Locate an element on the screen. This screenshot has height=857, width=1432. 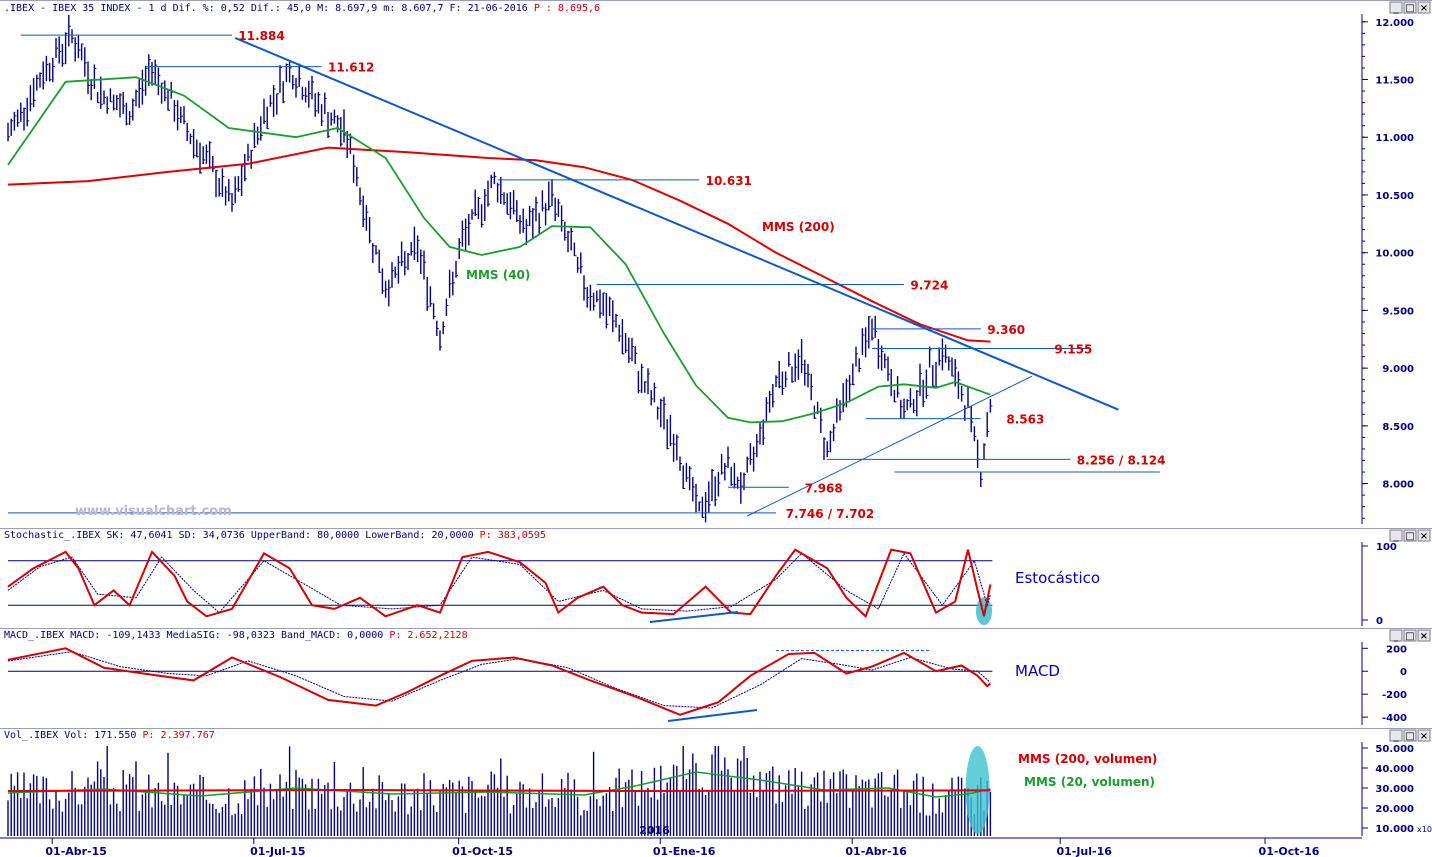
stochastic-panel: 100 0 is located at coordinates (702, 584).